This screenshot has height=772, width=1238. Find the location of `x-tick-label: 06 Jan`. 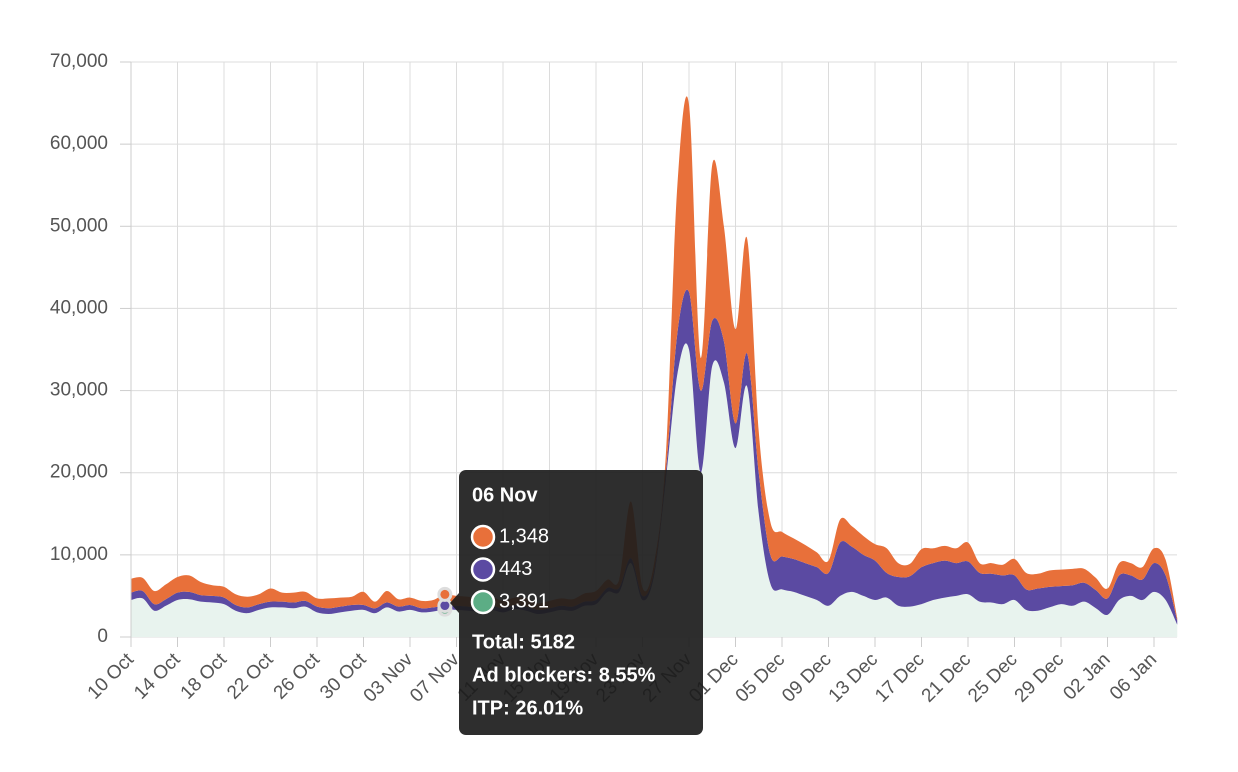

x-tick-label: 06 Jan is located at coordinates (1133, 676).